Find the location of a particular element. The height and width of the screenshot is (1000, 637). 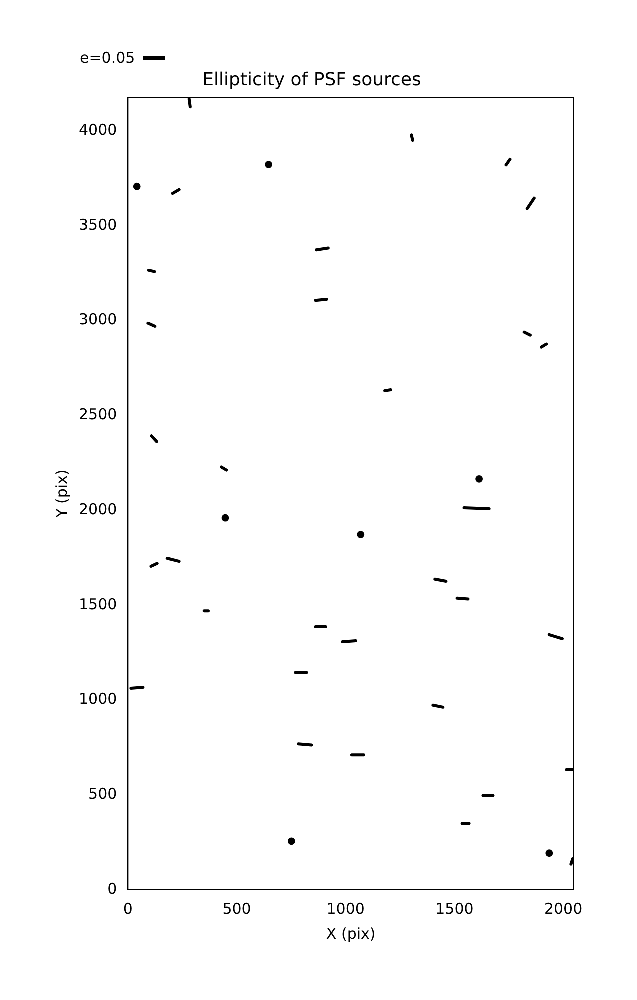

y-tick-label: 3500 is located at coordinates (98, 225).